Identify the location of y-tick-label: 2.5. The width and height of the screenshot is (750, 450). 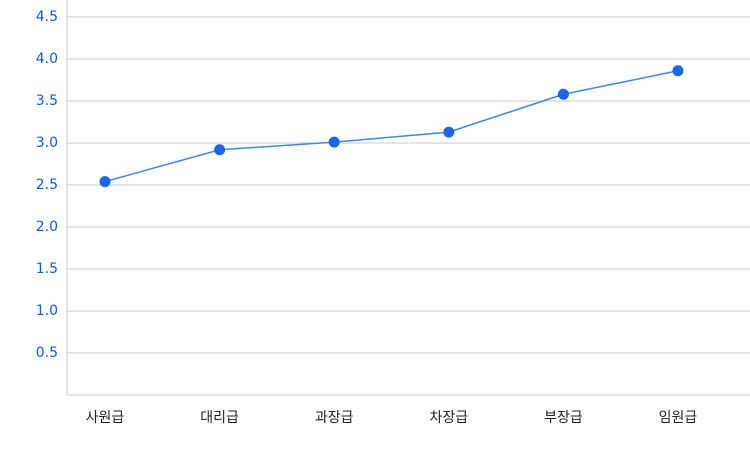
(47, 185).